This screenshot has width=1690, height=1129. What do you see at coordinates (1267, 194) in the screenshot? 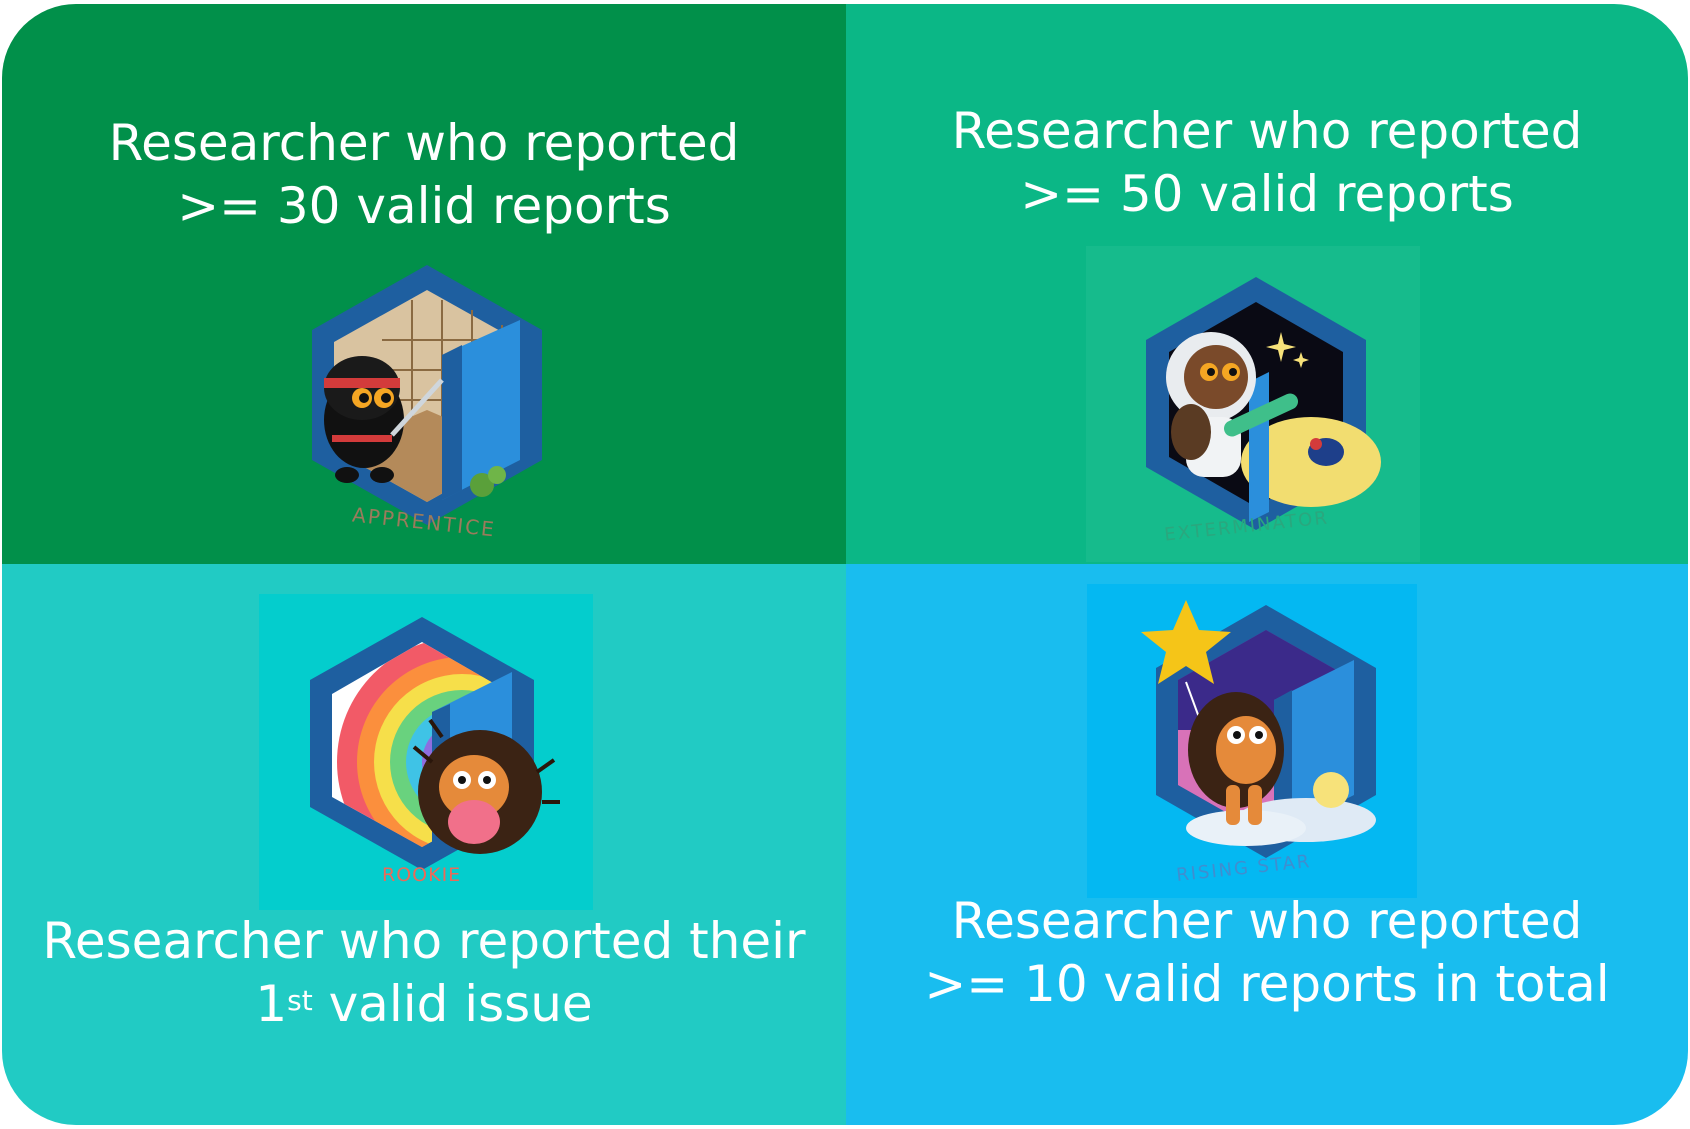
I see `exterminator-caption-line2: >= 50 valid reports` at bounding box center [1267, 194].